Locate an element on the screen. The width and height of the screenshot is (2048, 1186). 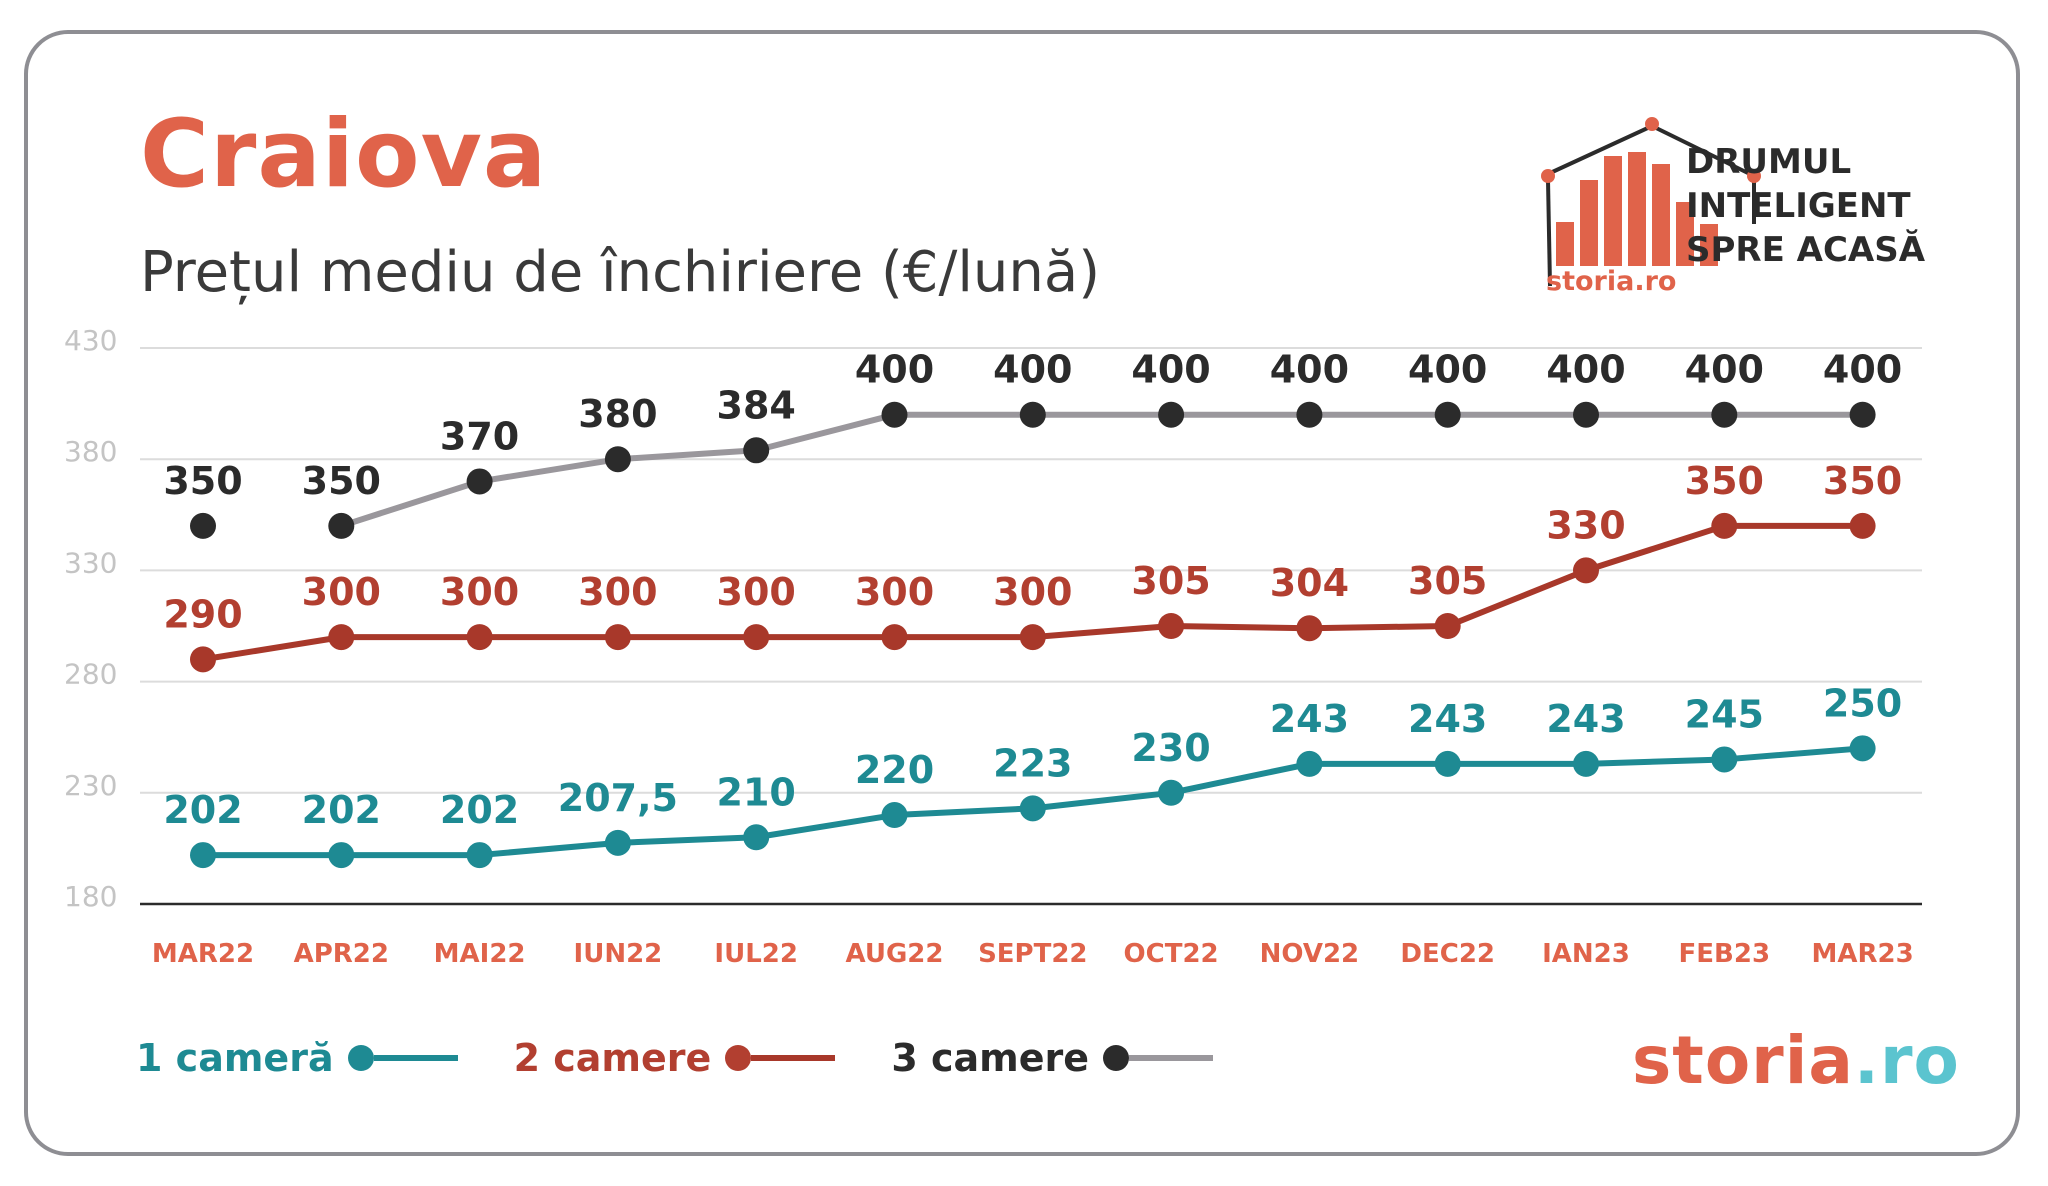
x-tick-label: IUL22 is located at coordinates (756, 954).